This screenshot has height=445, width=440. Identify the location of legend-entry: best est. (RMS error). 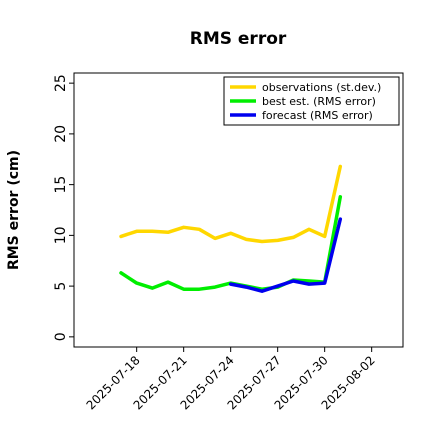
(319, 101).